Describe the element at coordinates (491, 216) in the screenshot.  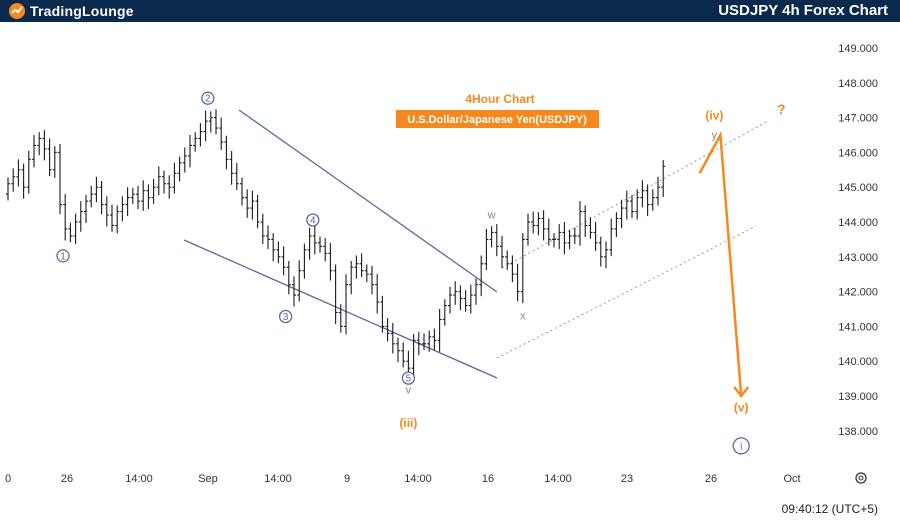
I see `wave-label: w` at that location.